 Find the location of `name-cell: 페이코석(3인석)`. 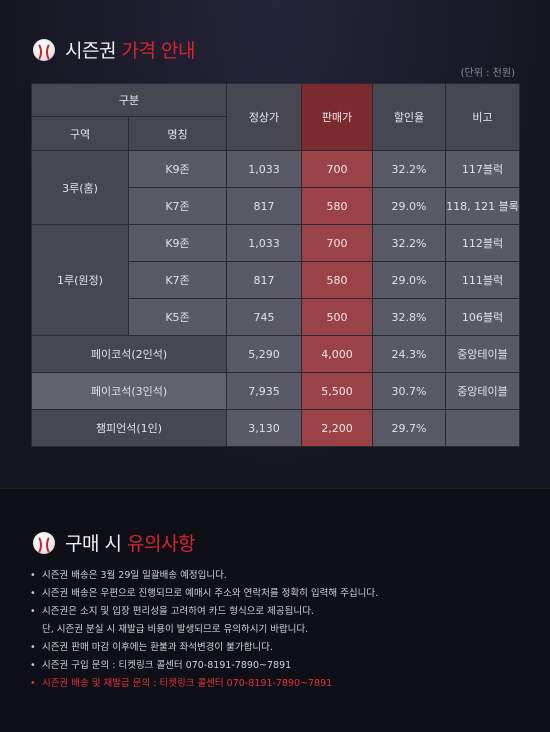

name-cell: 페이코석(3인석) is located at coordinates (129, 391).